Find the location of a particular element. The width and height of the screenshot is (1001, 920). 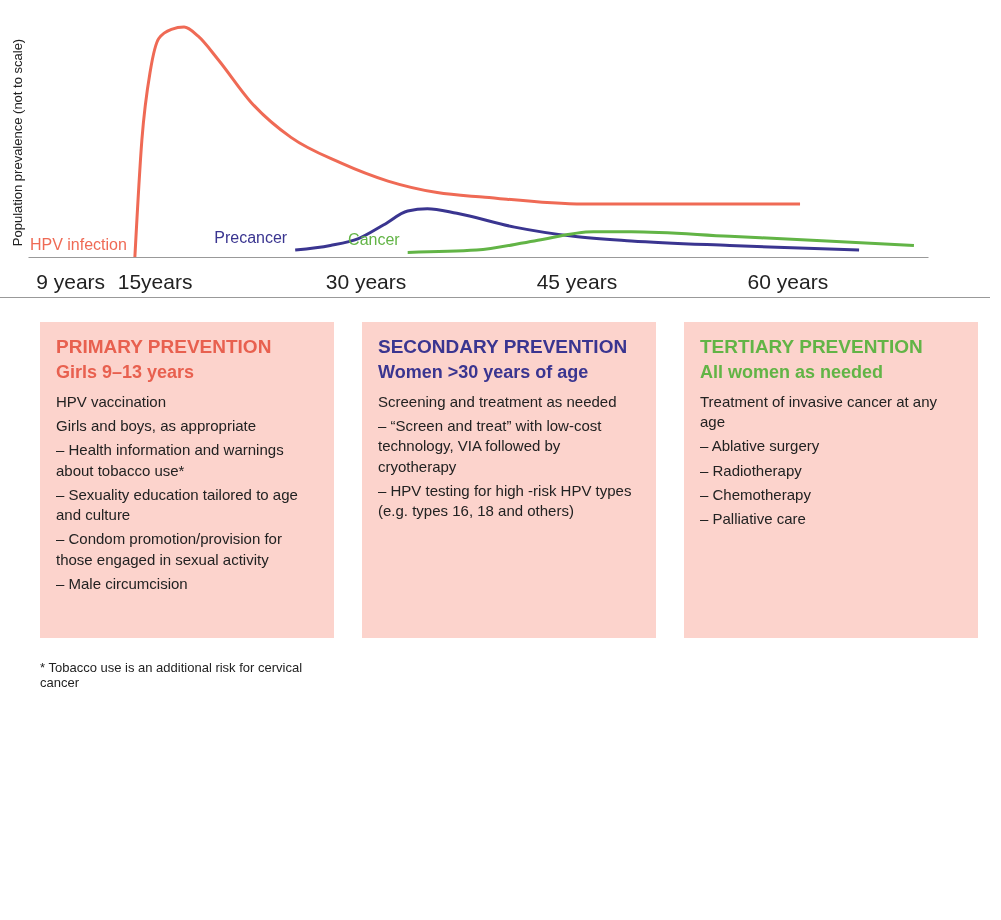

text: Girls 9–13 years is located at coordinates (126, 372).